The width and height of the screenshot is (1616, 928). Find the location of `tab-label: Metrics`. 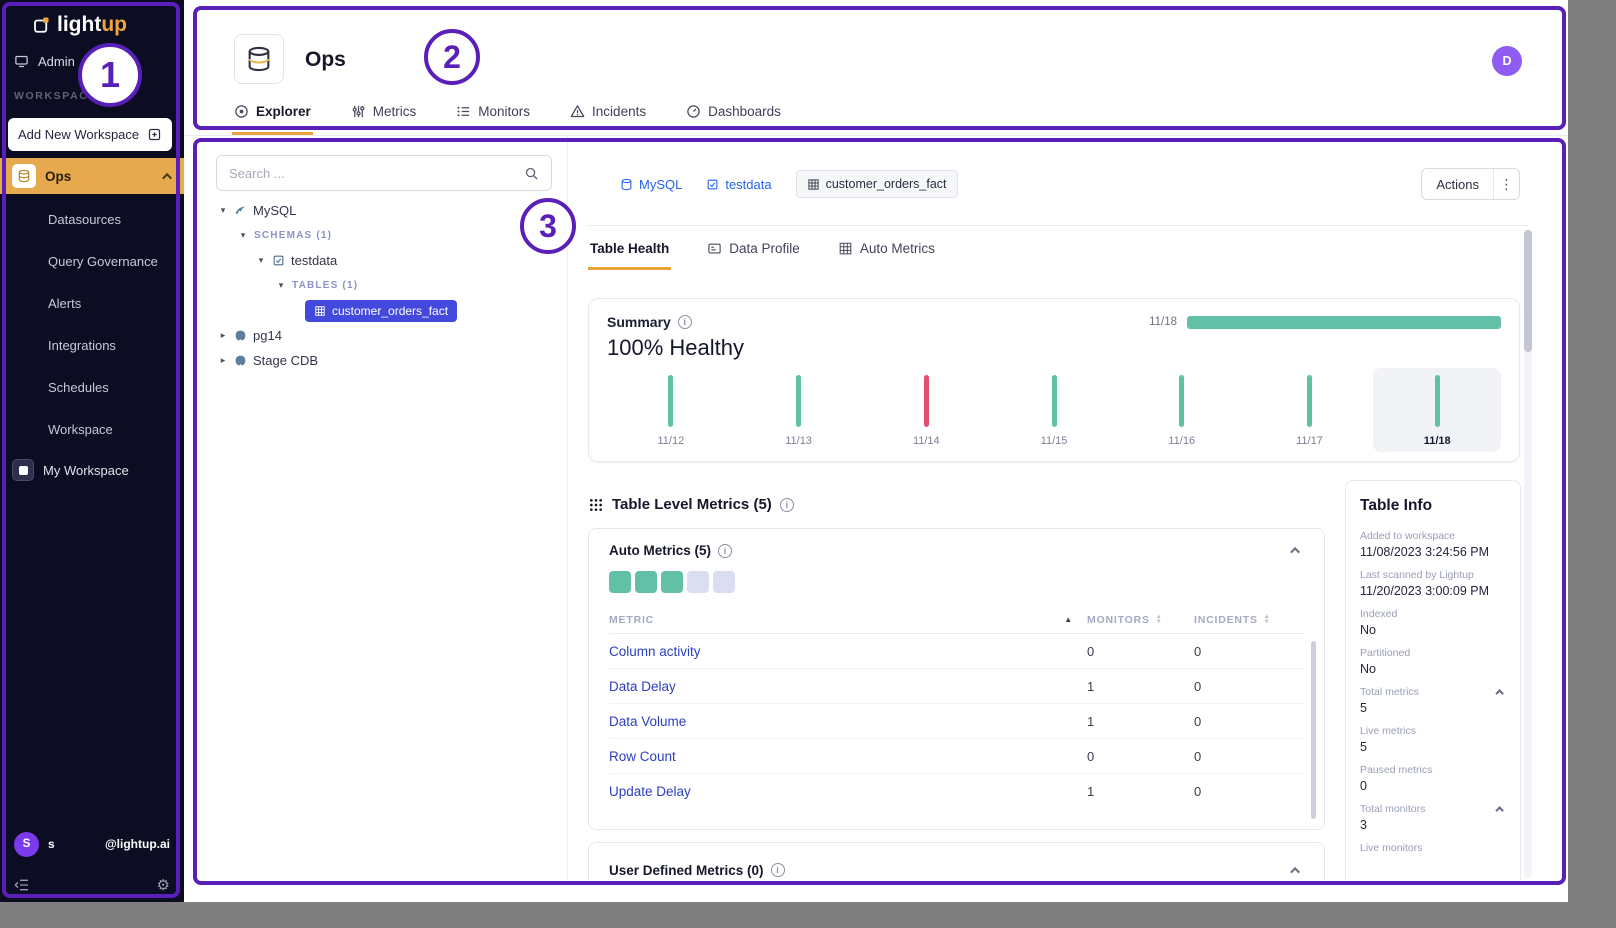

tab-label: Metrics is located at coordinates (394, 111).